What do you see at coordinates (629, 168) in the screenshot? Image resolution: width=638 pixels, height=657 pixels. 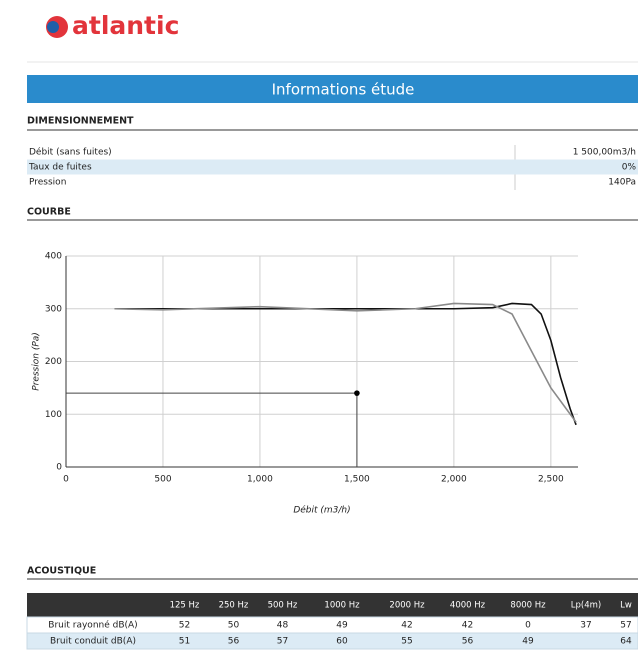 I see `row-value: 0%` at bounding box center [629, 168].